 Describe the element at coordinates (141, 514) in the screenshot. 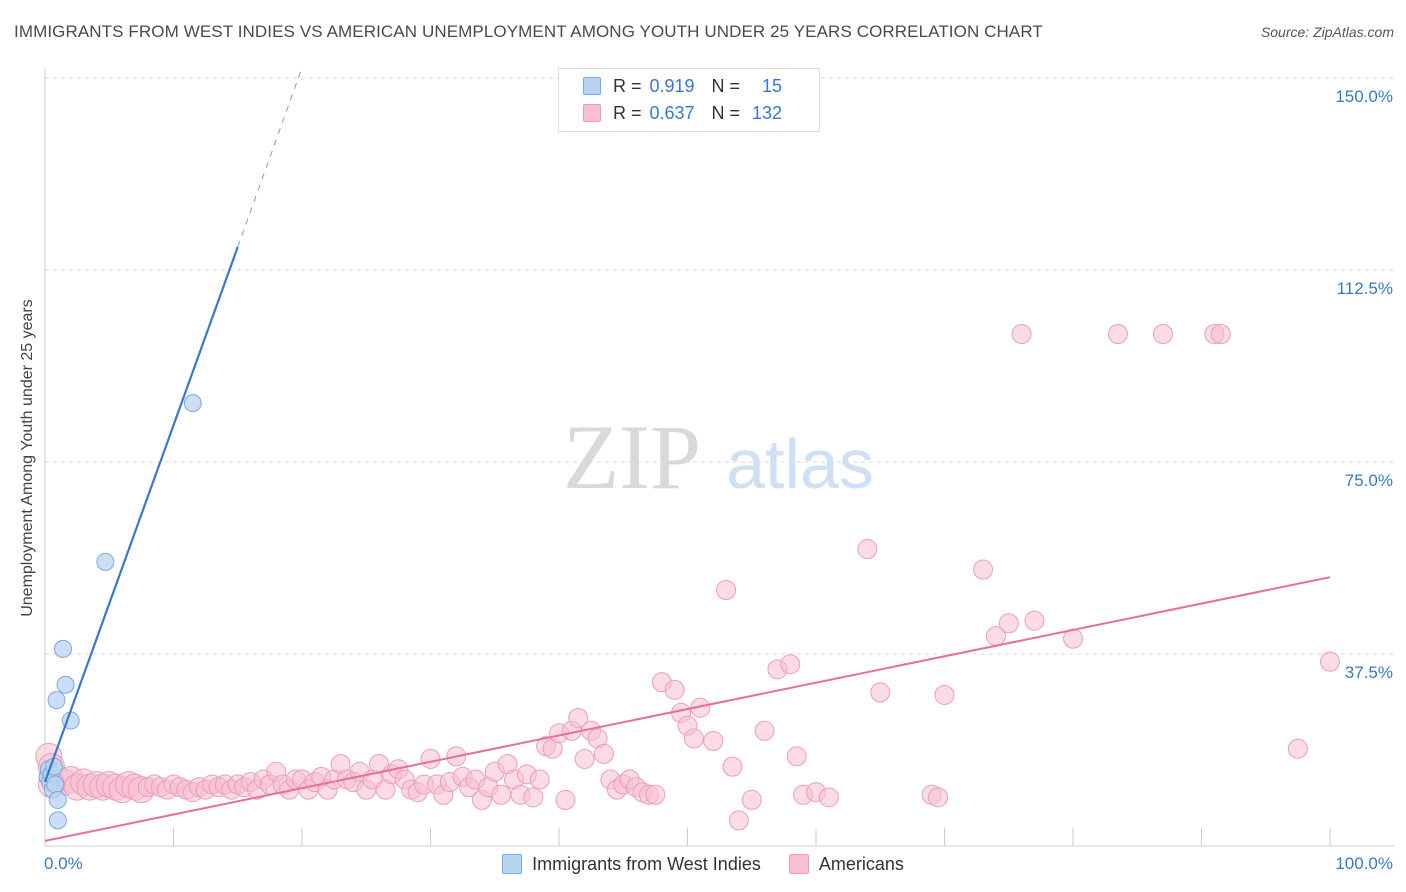

I see `west-indies-trend-line` at that location.